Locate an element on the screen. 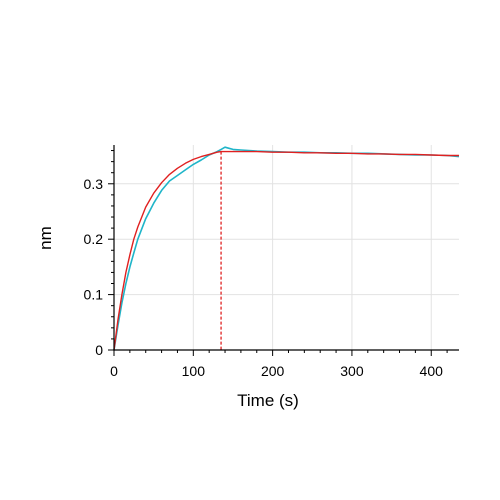  x-tick-label: 100 is located at coordinates (194, 371).